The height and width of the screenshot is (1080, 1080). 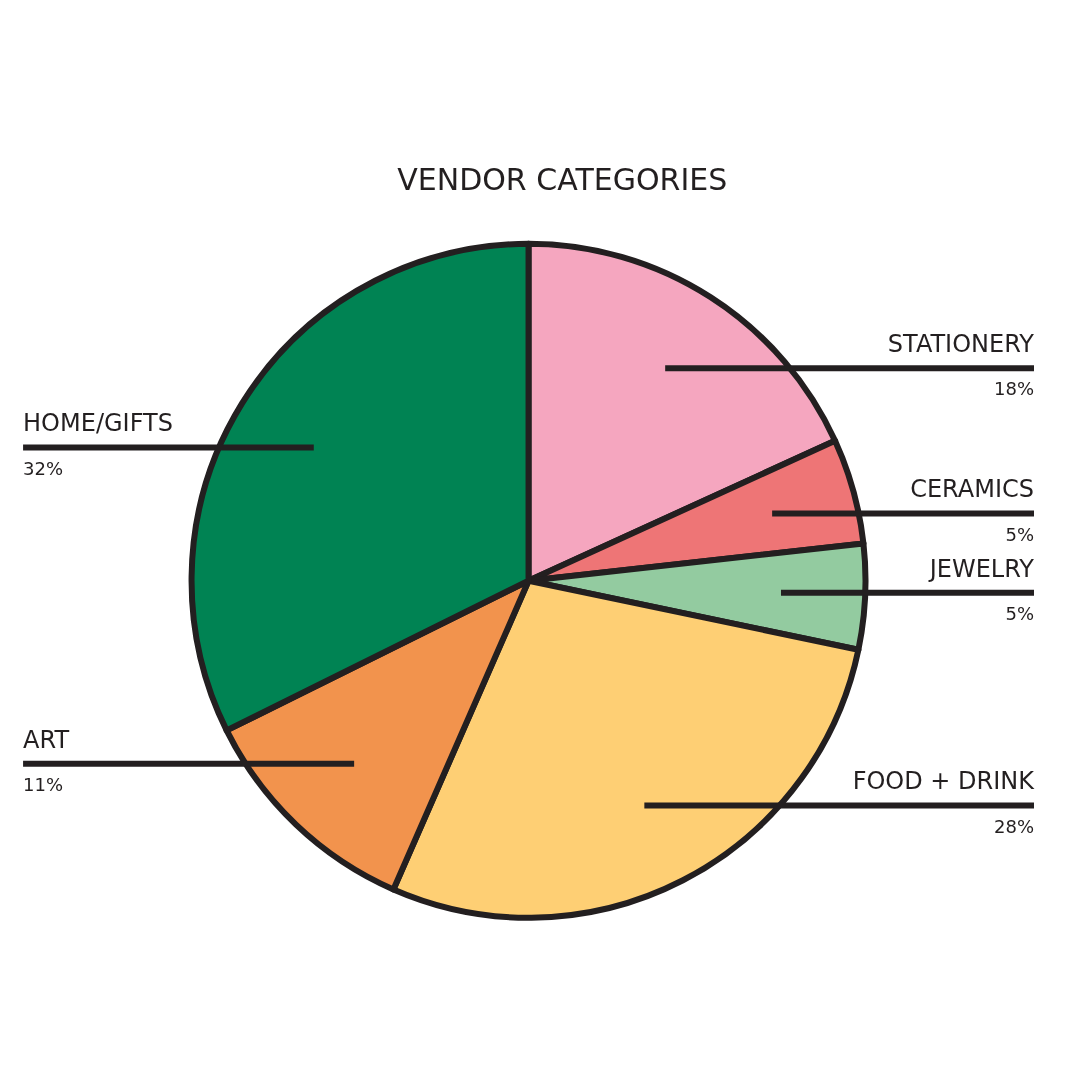 What do you see at coordinates (981, 568) in the screenshot?
I see `slice-label: JEWELRY` at bounding box center [981, 568].